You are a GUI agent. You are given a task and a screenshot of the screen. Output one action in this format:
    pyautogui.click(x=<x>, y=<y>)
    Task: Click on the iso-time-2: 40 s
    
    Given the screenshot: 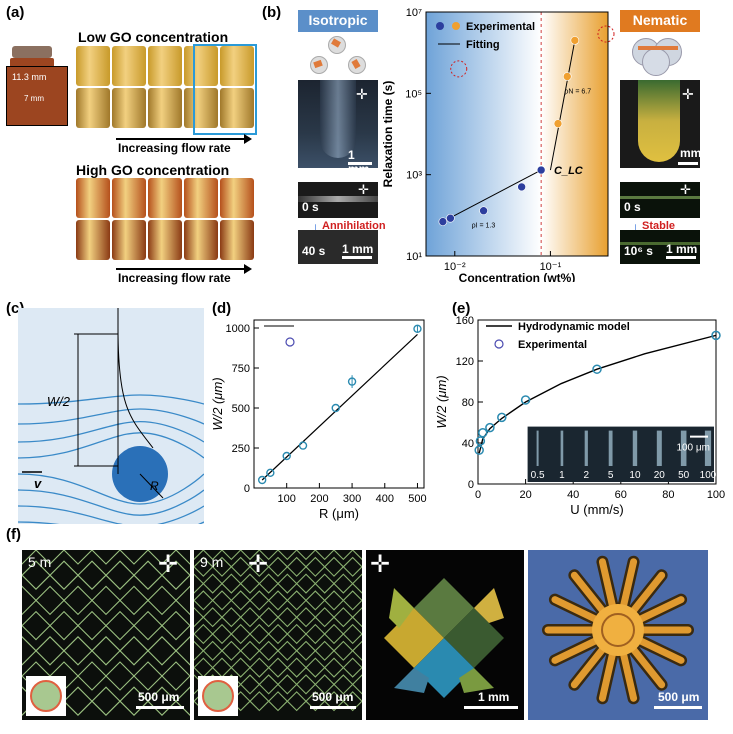 What is the action you would take?
    pyautogui.click(x=314, y=251)
    